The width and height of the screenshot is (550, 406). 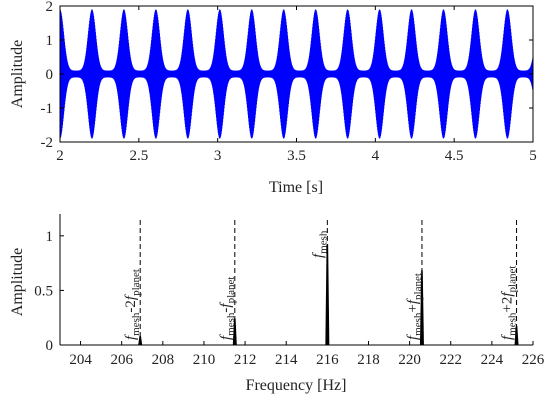 What do you see at coordinates (50, 346) in the screenshot?
I see `bottom-y-tick-label: 0` at bounding box center [50, 346].